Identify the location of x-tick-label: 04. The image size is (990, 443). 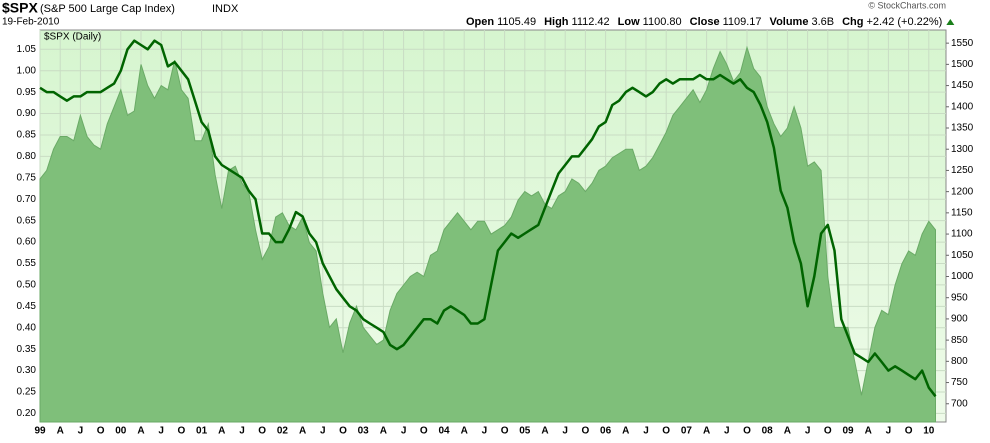
(444, 431).